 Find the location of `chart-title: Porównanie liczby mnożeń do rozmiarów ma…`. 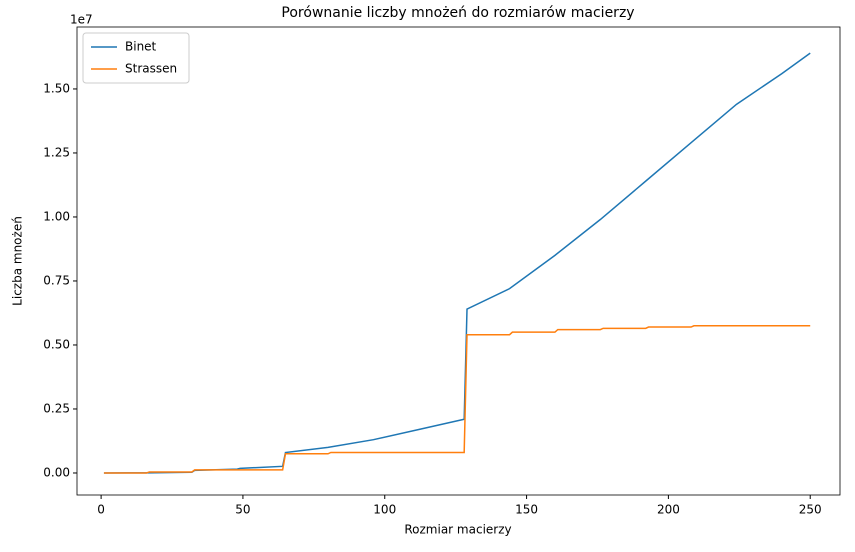

chart-title: Porównanie liczby mnożeń do rozmiarów ma… is located at coordinates (457, 13).